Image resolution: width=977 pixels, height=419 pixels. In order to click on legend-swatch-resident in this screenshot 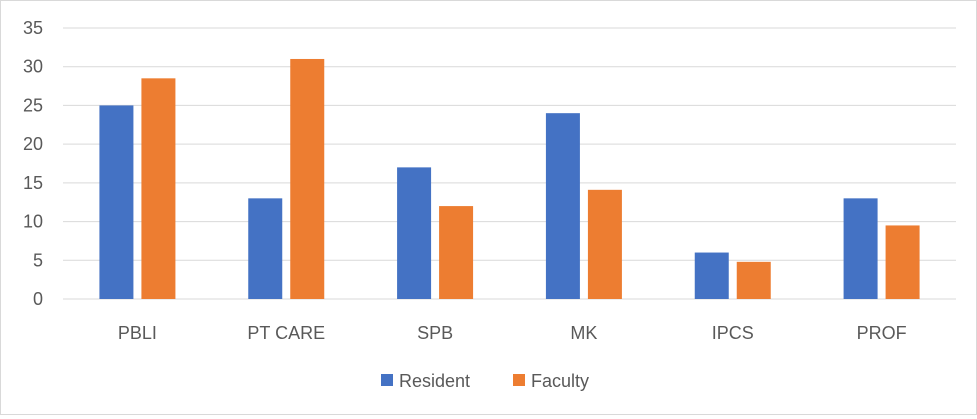, I will do `click(387, 380)`.